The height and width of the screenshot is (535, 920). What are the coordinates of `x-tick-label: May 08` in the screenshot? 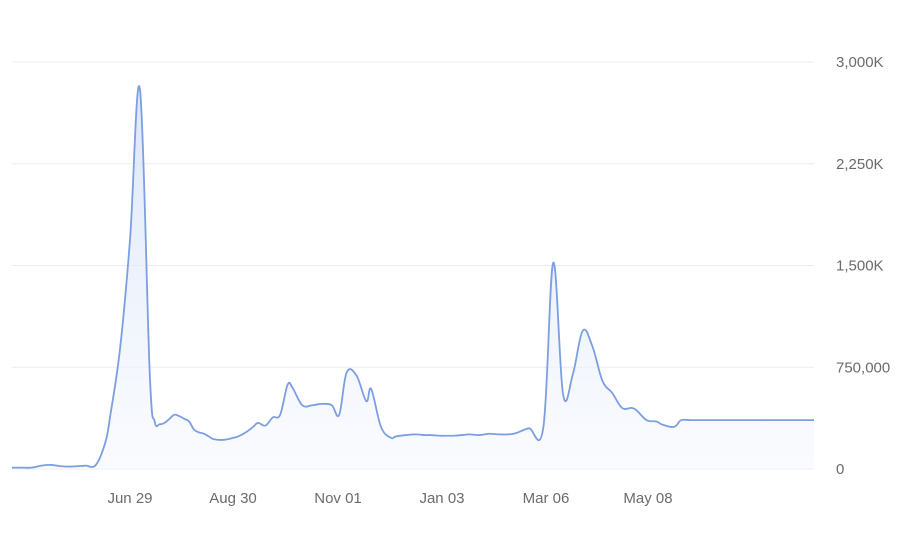 It's located at (647, 498).